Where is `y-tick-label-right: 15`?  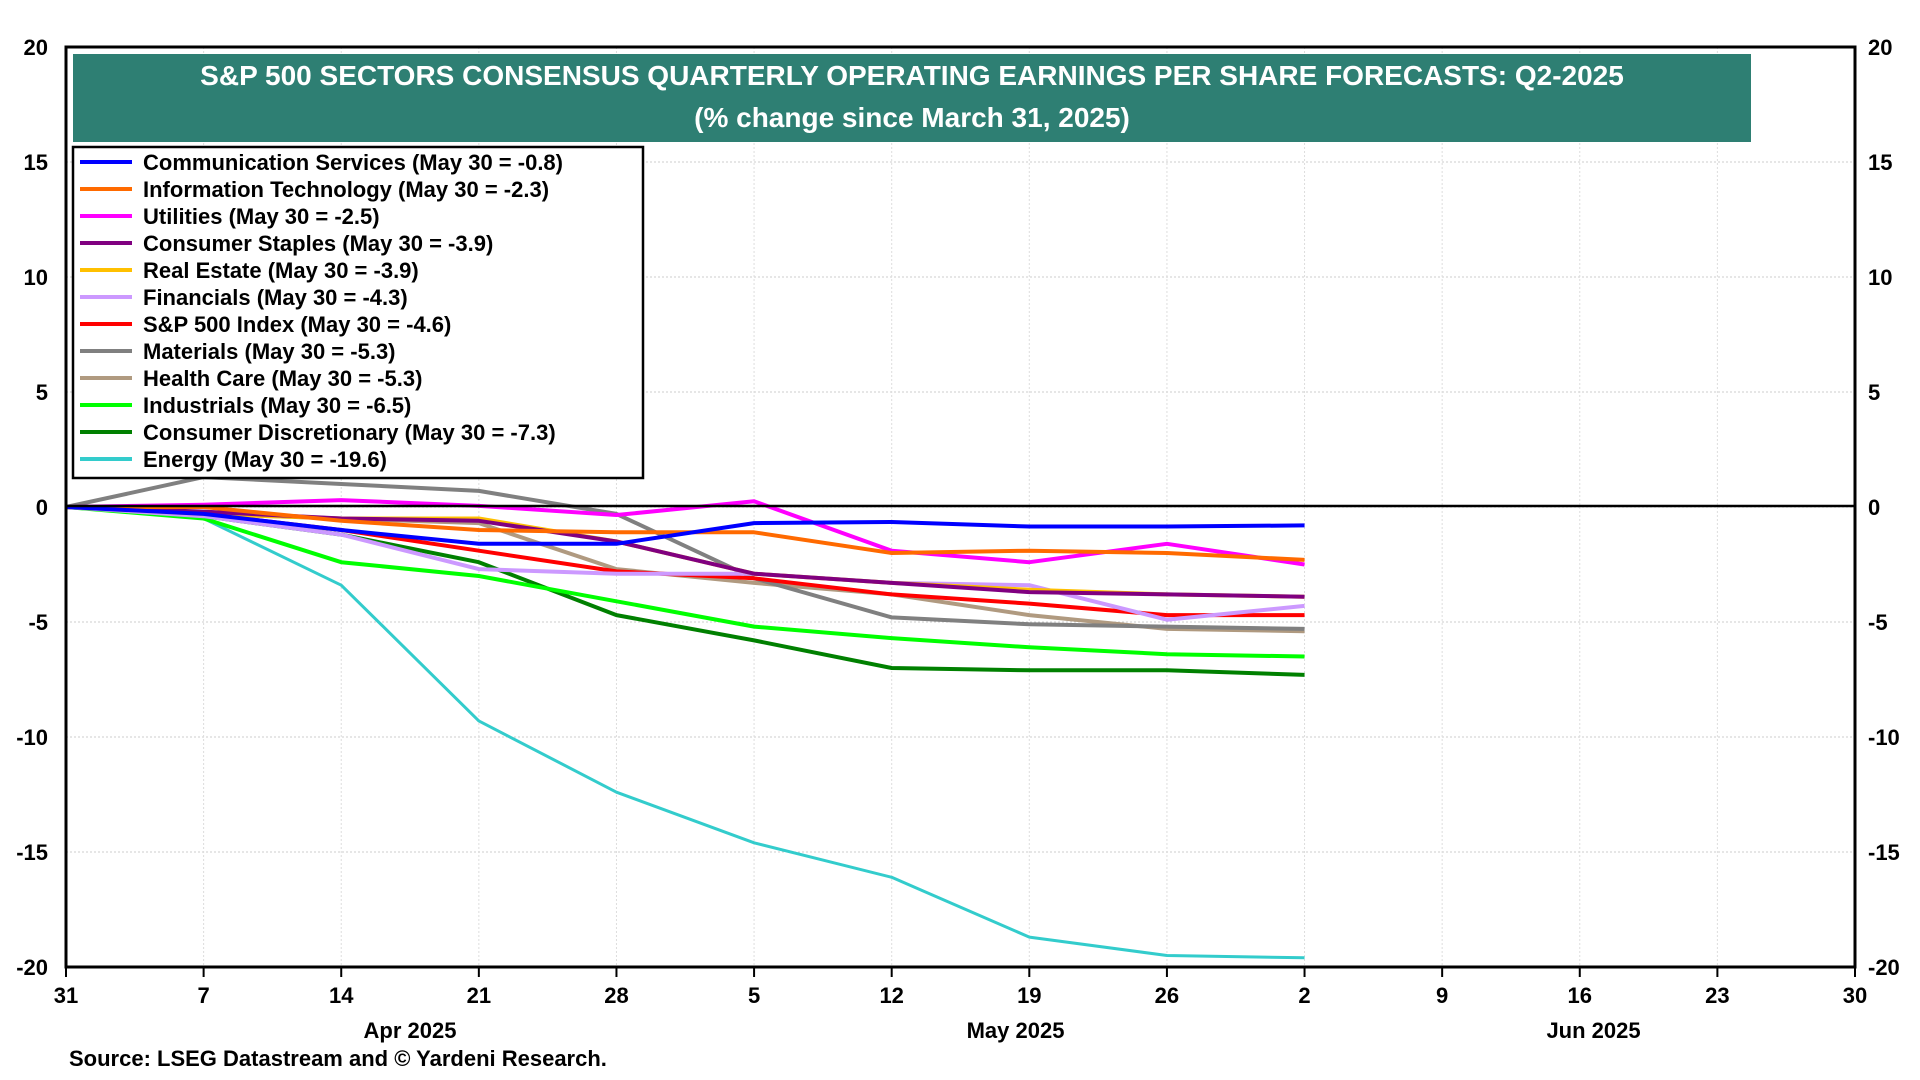
y-tick-label-right: 15 is located at coordinates (1880, 162).